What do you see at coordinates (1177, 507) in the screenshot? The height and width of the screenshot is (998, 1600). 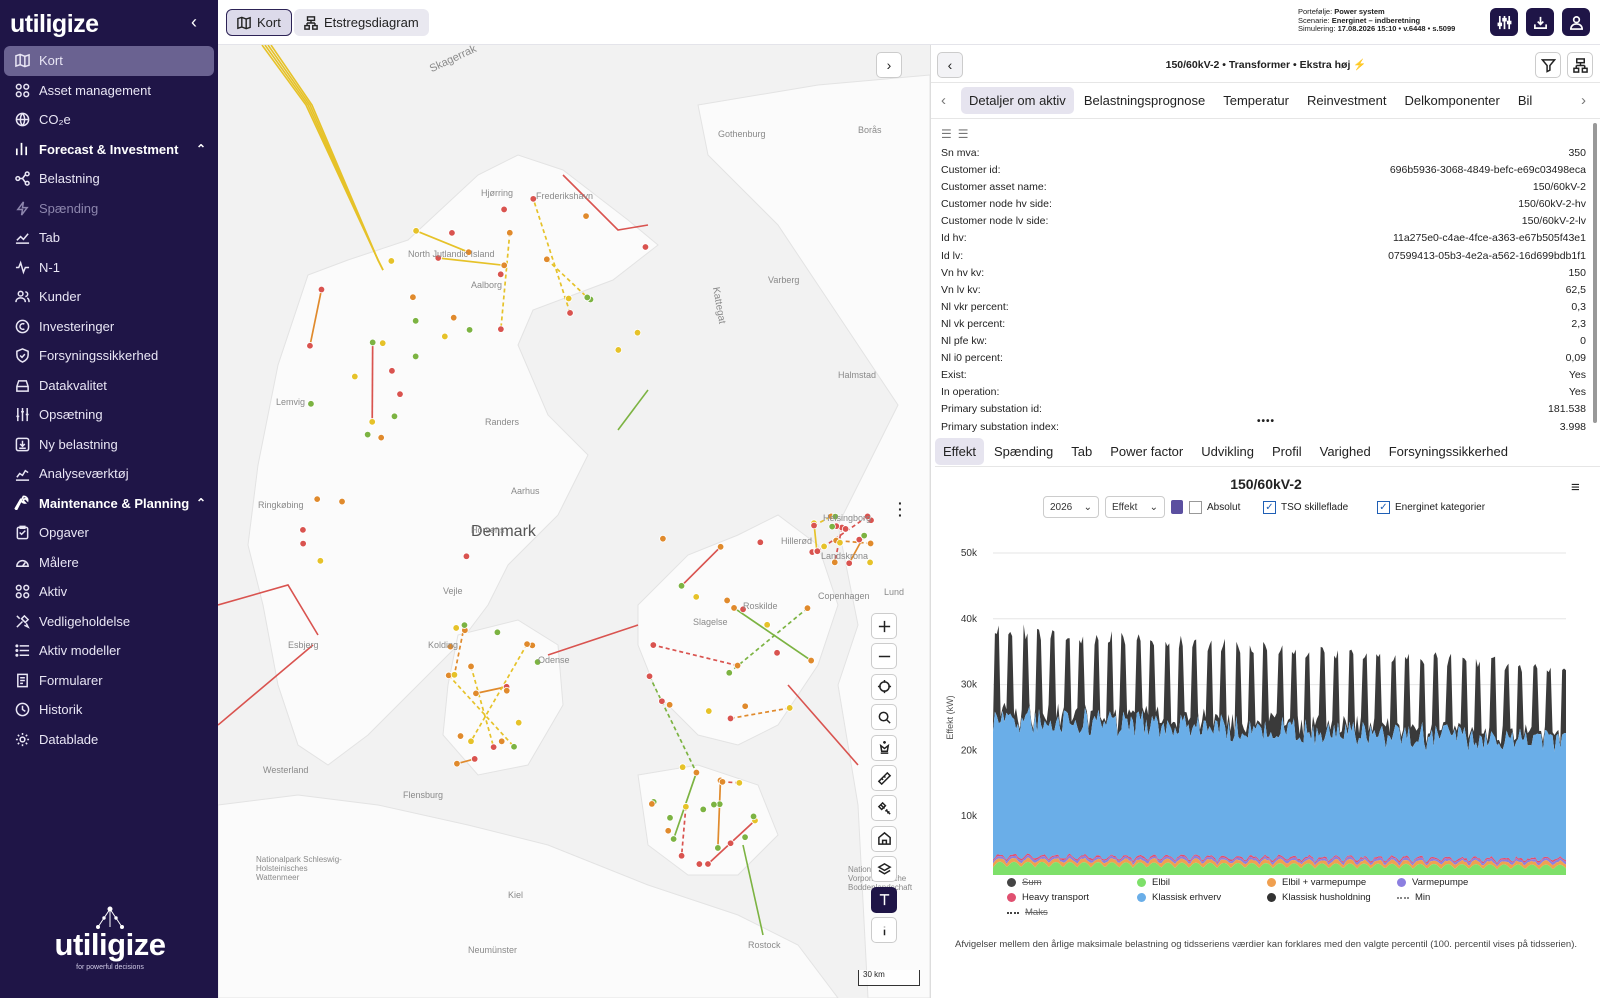 I see `excel-icon` at bounding box center [1177, 507].